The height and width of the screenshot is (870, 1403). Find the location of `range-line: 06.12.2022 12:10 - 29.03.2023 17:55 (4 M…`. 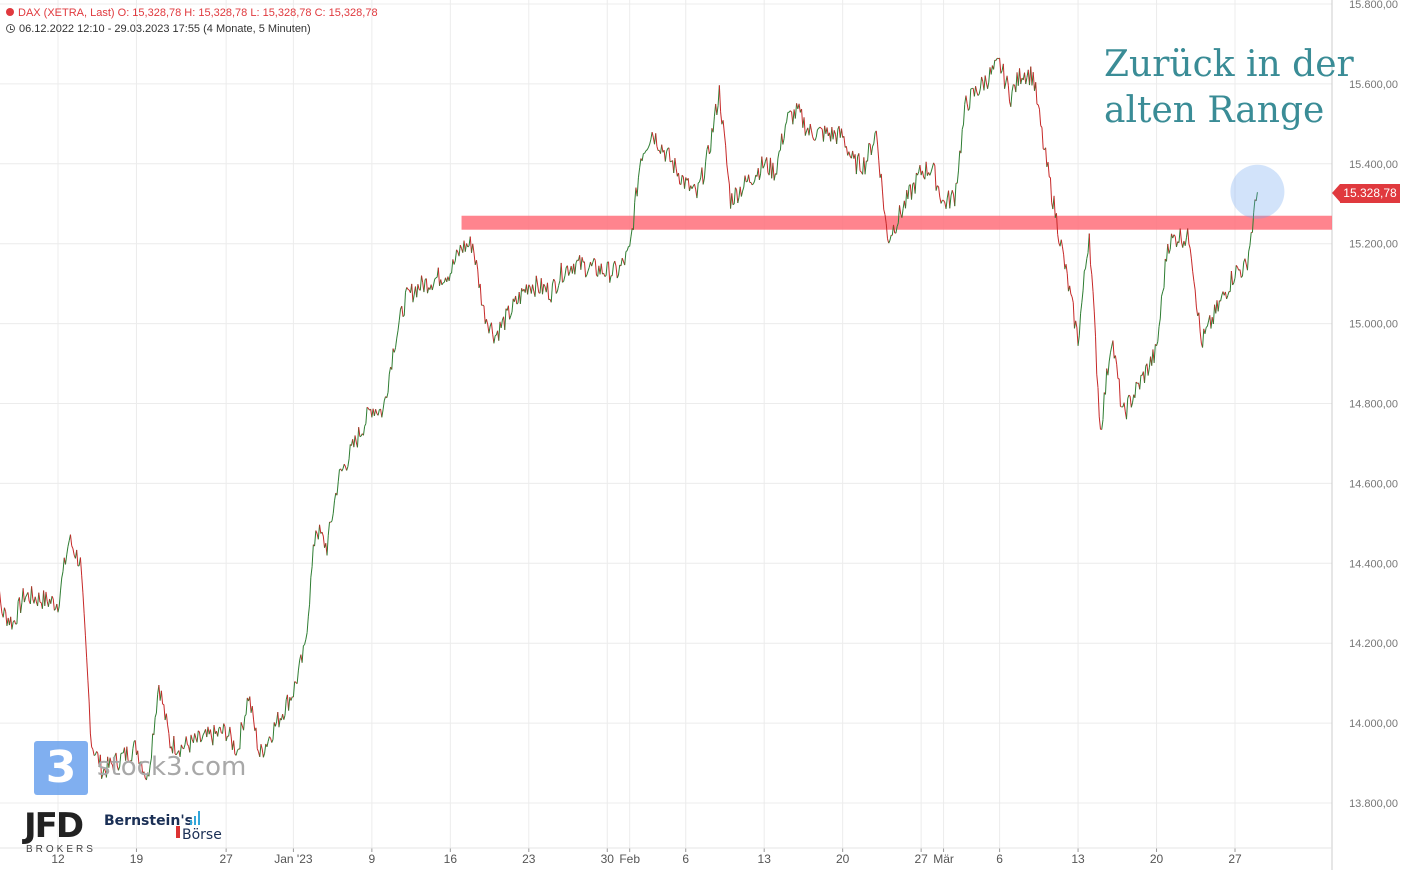

range-line: 06.12.2022 12:10 - 29.03.2023 17:55 (4 M… is located at coordinates (165, 29).